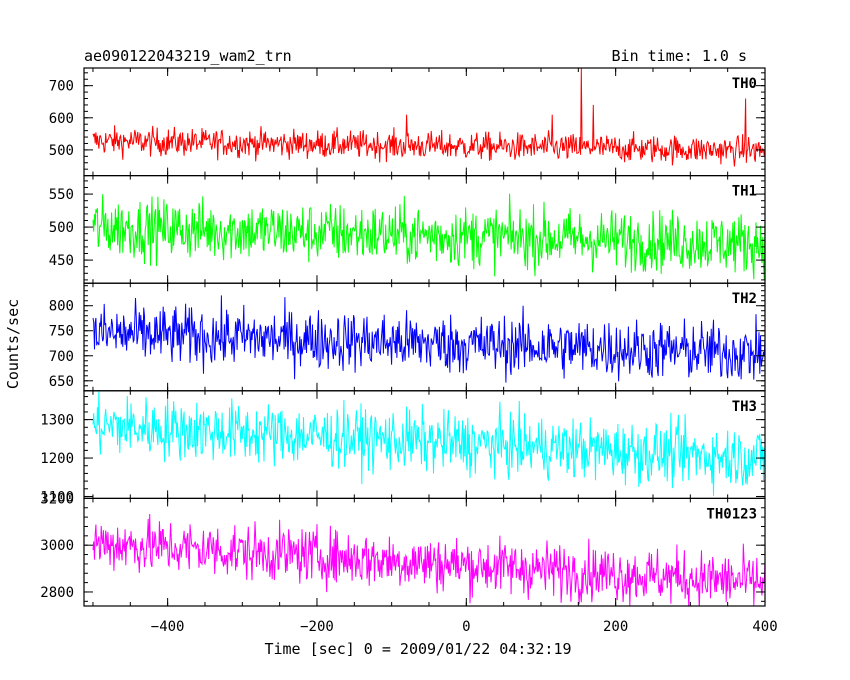  What do you see at coordinates (428, 443) in the screenshot?
I see `series-th3` at bounding box center [428, 443].